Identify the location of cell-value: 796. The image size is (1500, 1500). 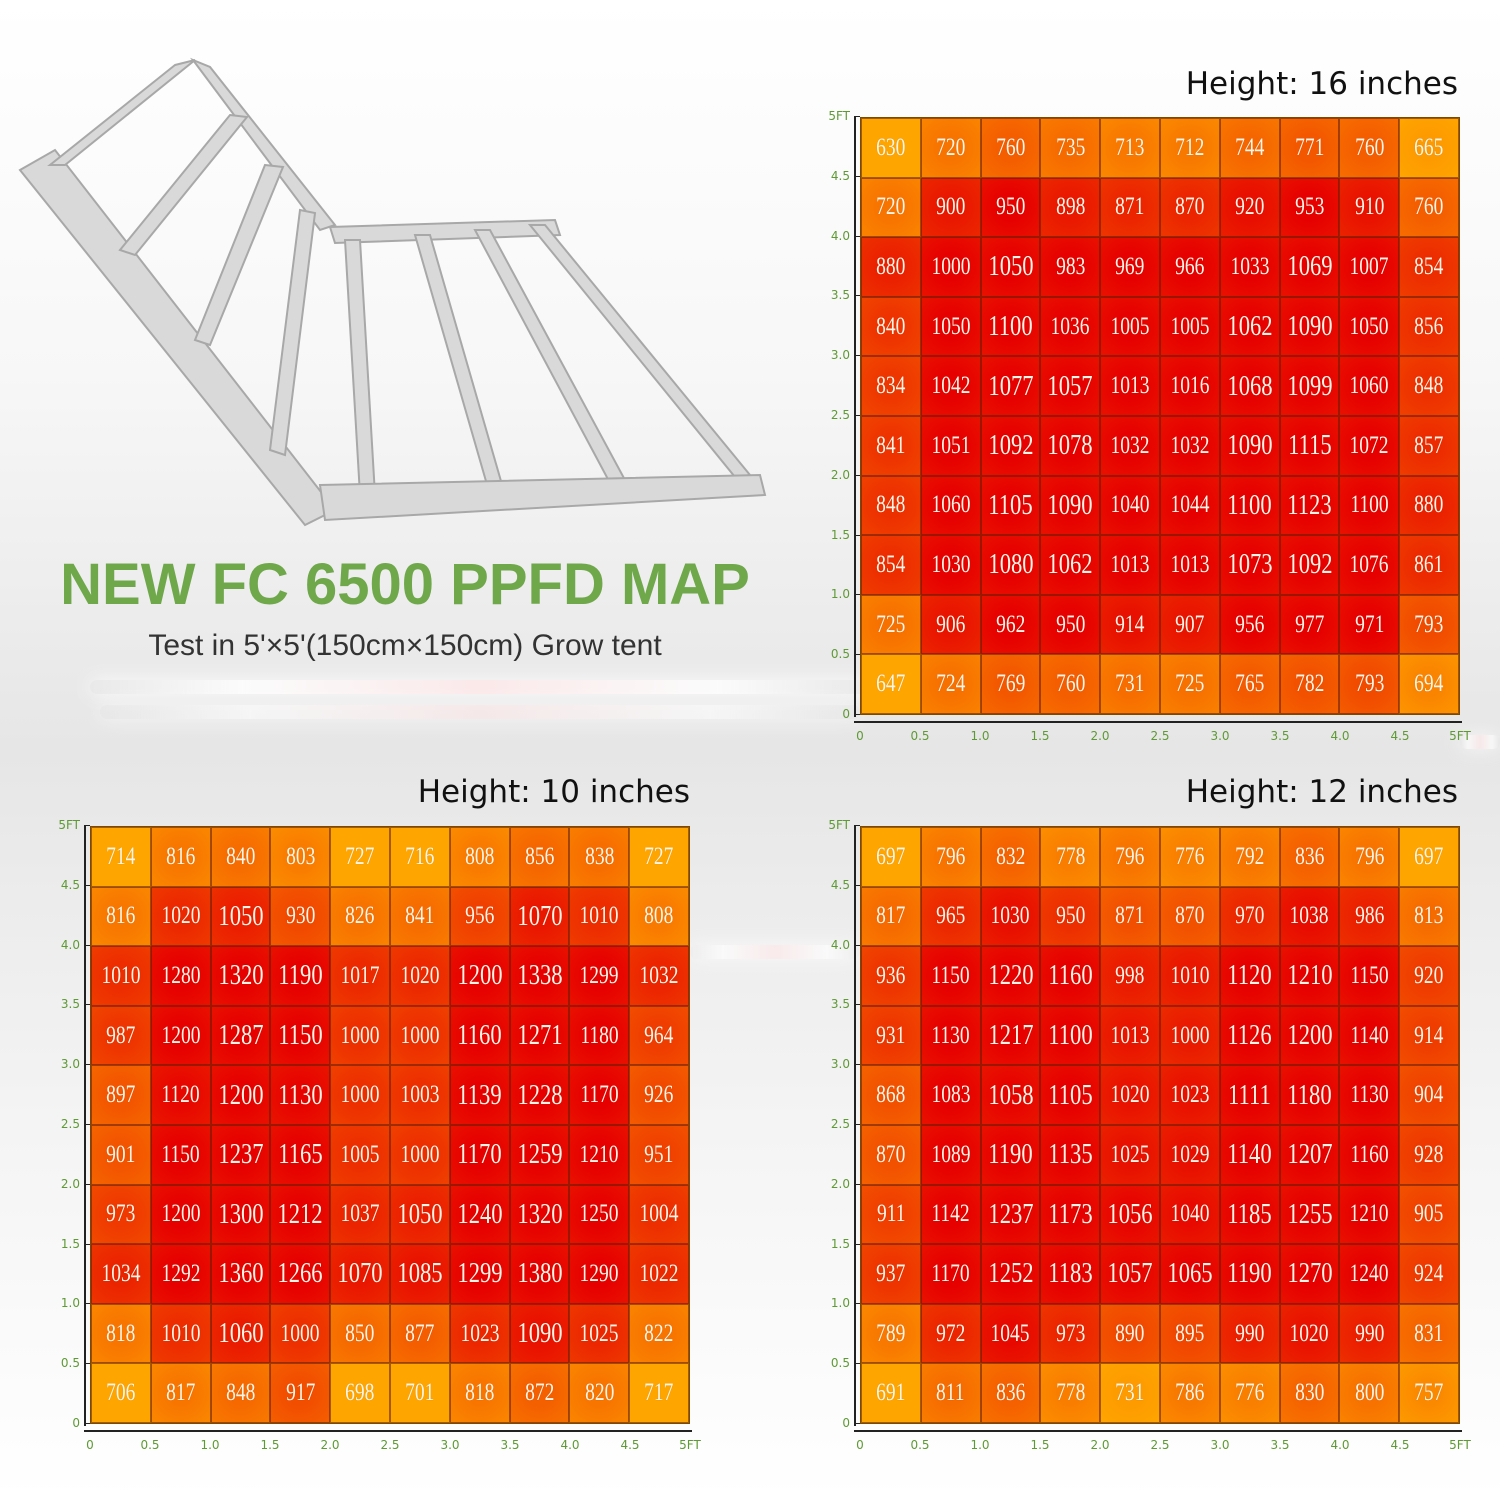
(1130, 856).